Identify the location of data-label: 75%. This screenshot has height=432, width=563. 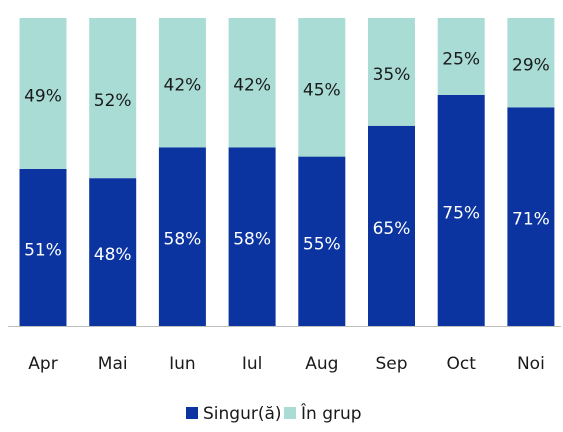
(461, 214).